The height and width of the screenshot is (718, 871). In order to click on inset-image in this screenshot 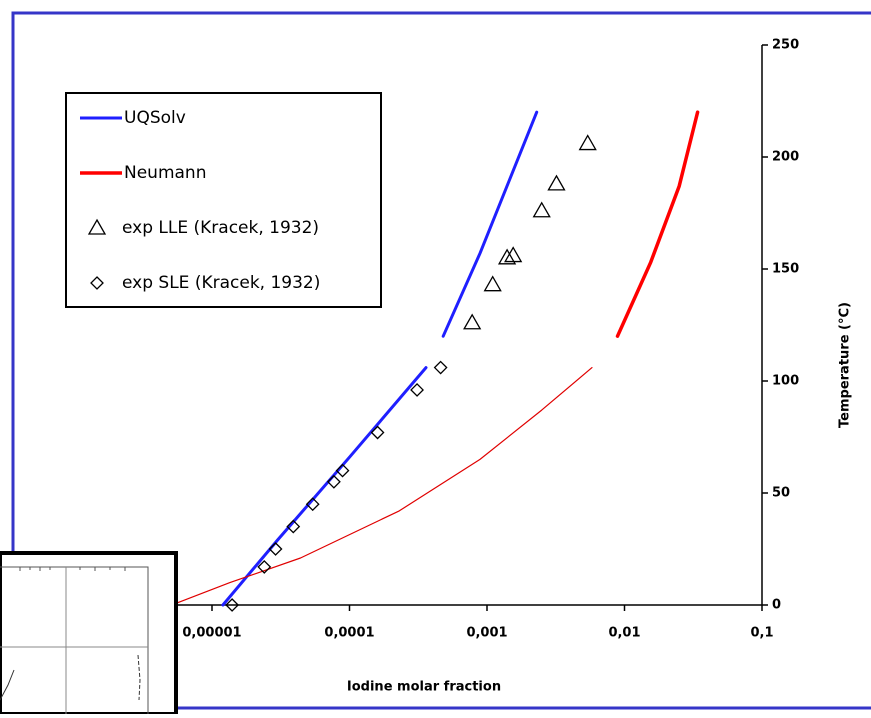, I will do `click(89, 634)`.